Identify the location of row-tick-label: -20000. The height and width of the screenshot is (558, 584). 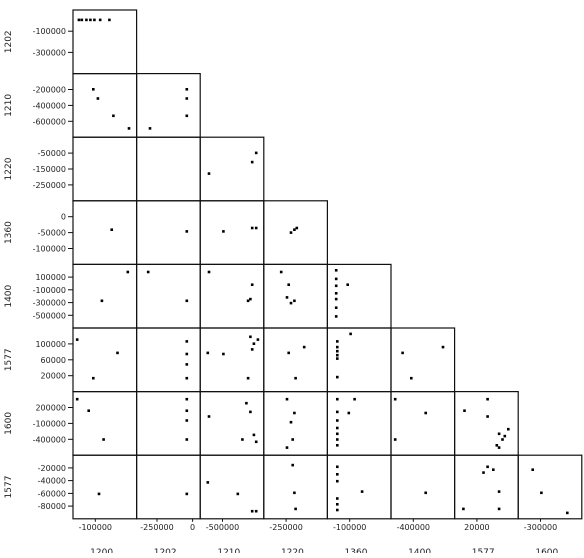
(52, 468).